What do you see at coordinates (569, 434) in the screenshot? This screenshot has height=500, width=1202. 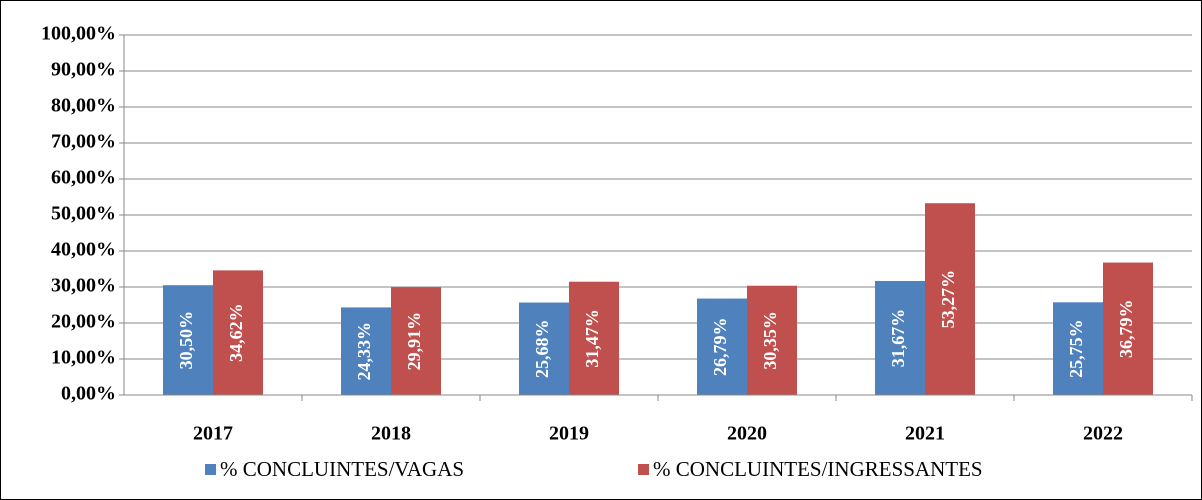 I see `x-tick-label: 2019` at bounding box center [569, 434].